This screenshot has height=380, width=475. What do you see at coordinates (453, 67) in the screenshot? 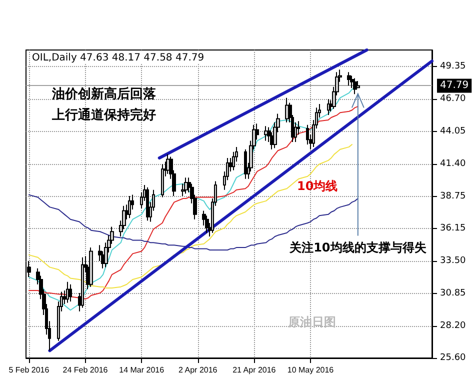
I see `y-tick-label: 49.35` at bounding box center [453, 67].